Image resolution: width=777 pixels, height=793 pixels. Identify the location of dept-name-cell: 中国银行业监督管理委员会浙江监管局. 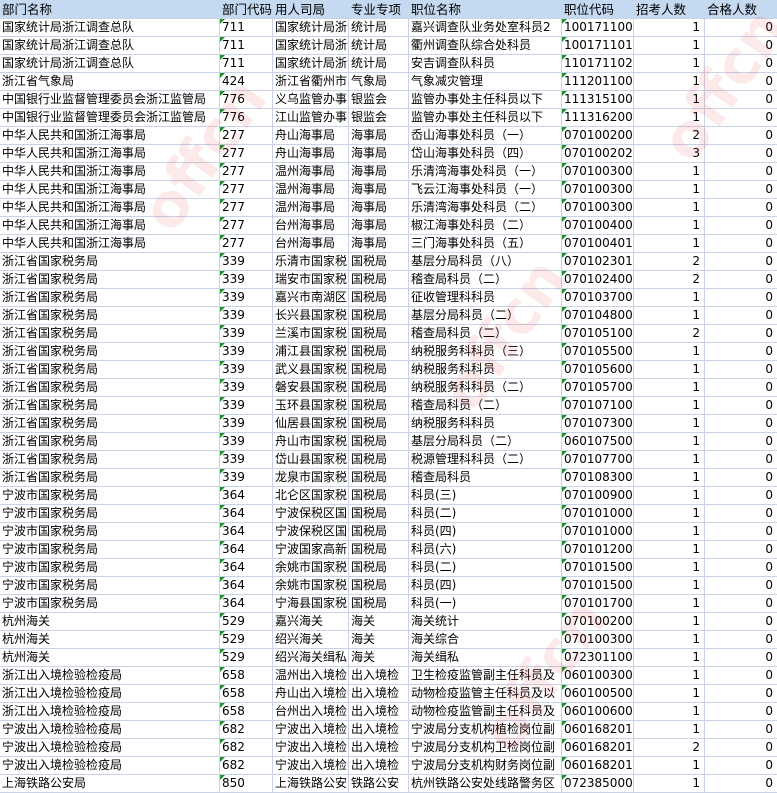
(110, 117).